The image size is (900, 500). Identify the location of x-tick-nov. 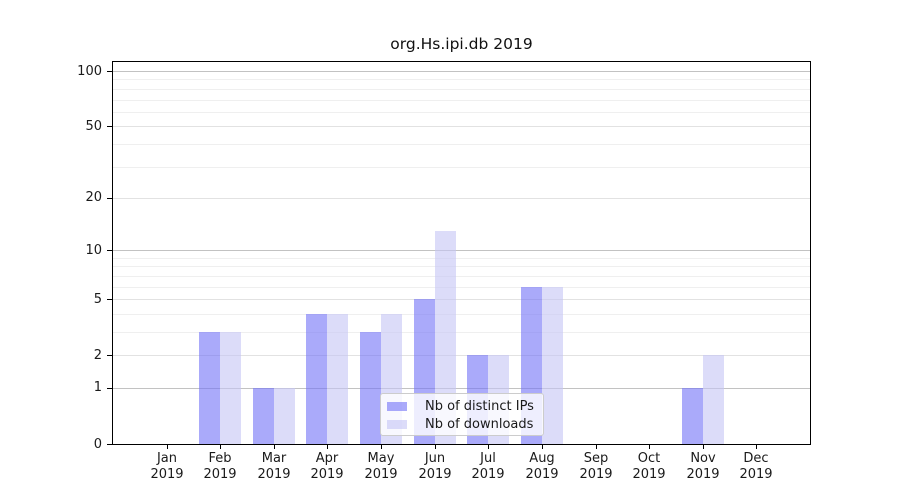
(703, 446).